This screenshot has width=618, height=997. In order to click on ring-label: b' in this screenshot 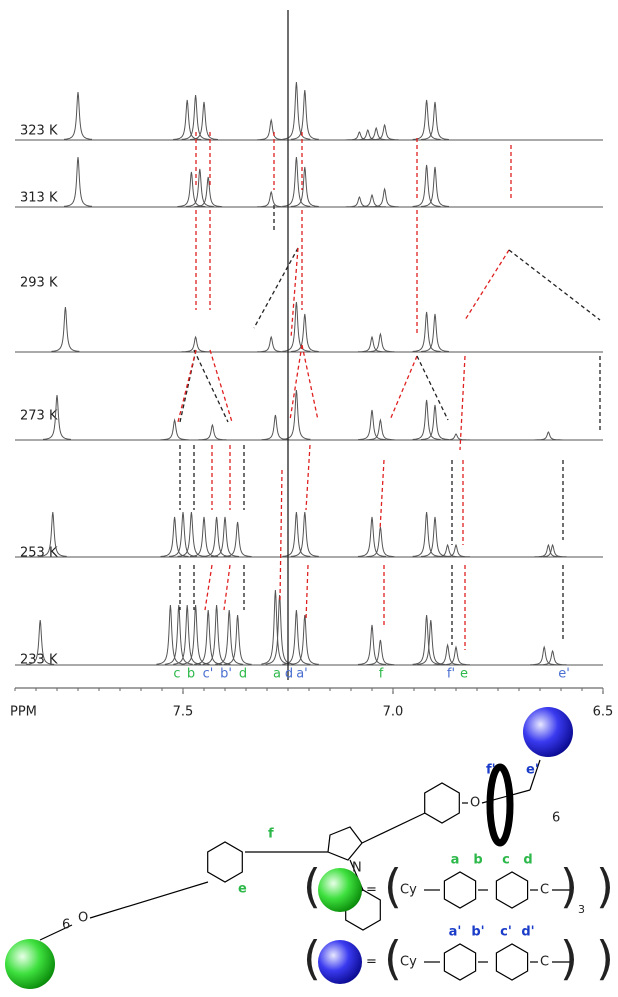, I will do `click(477, 932)`.